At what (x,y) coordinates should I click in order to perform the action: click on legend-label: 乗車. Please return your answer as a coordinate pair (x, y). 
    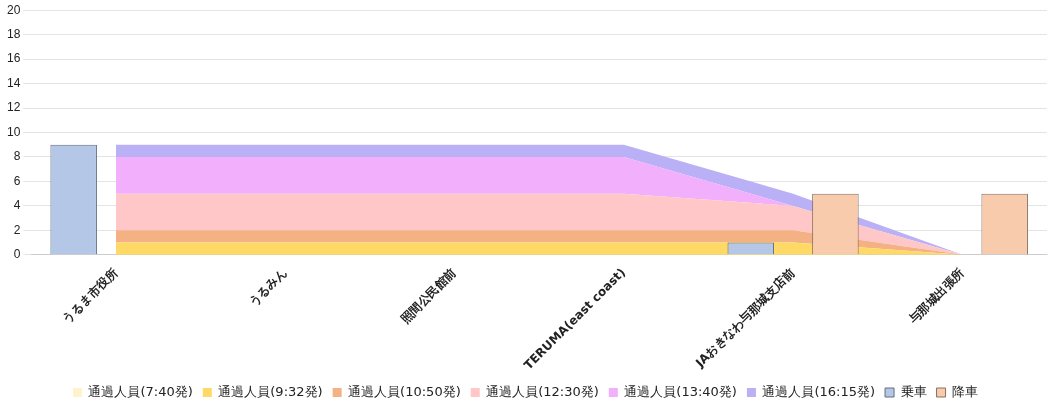
    Looking at the image, I should click on (913, 391).